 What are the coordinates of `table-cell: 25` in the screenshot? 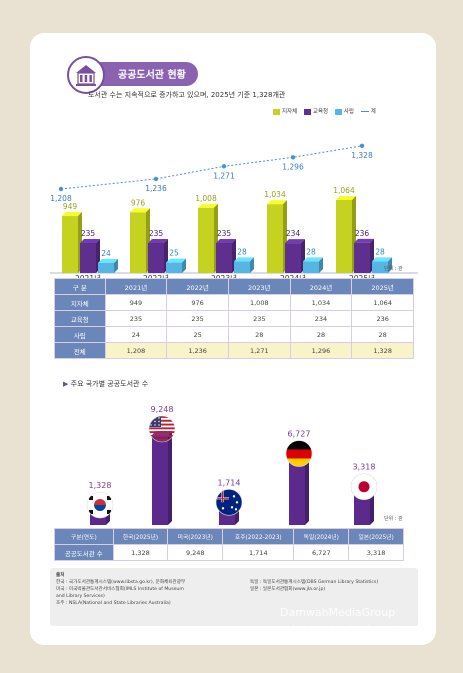 It's located at (197, 334).